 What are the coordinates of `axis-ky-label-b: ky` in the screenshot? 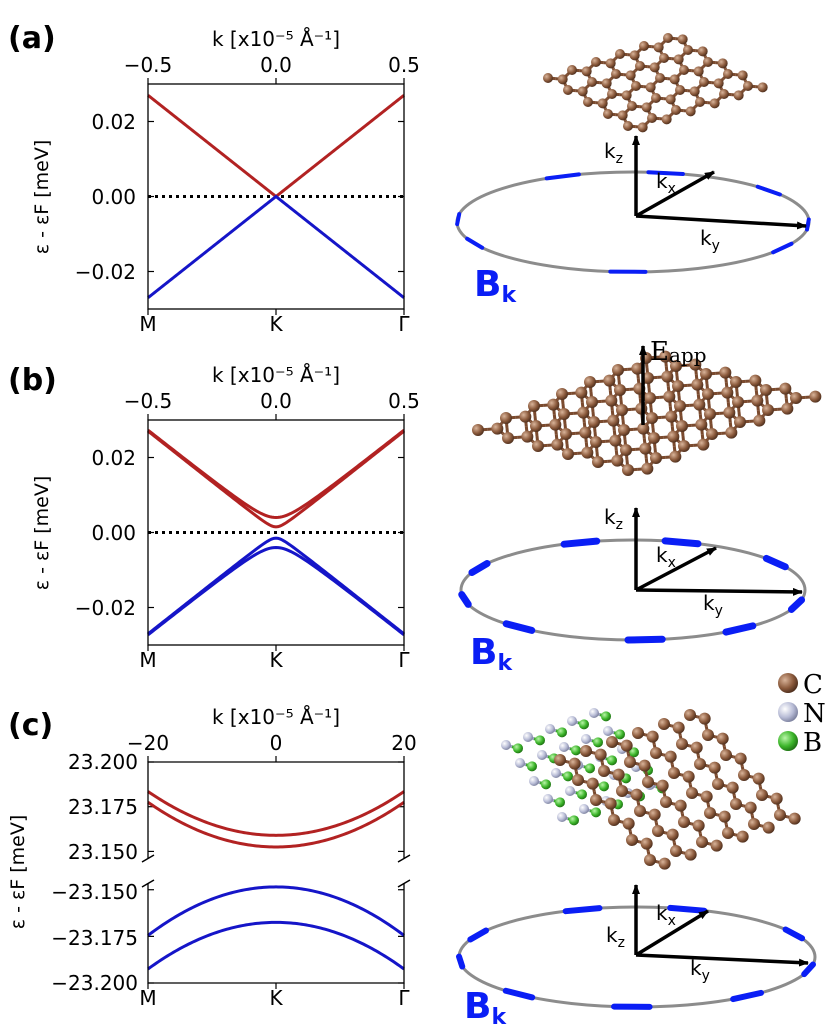 It's located at (713, 605).